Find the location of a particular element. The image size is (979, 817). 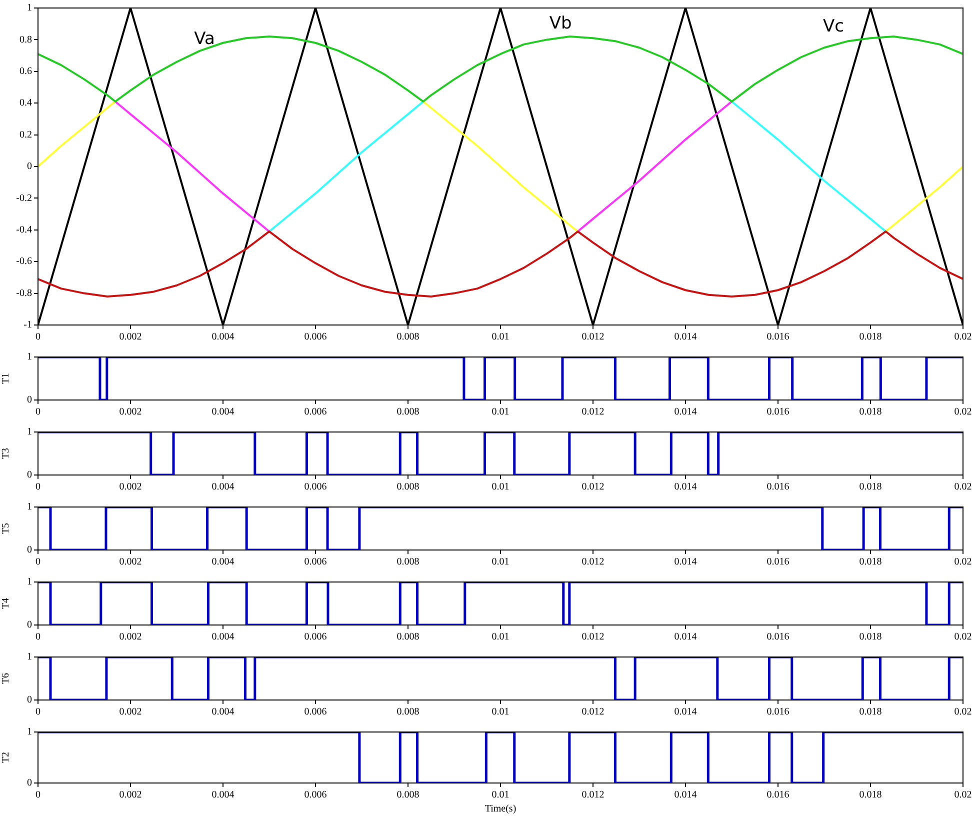

y-axis-title: T5 is located at coordinates (6, 528).